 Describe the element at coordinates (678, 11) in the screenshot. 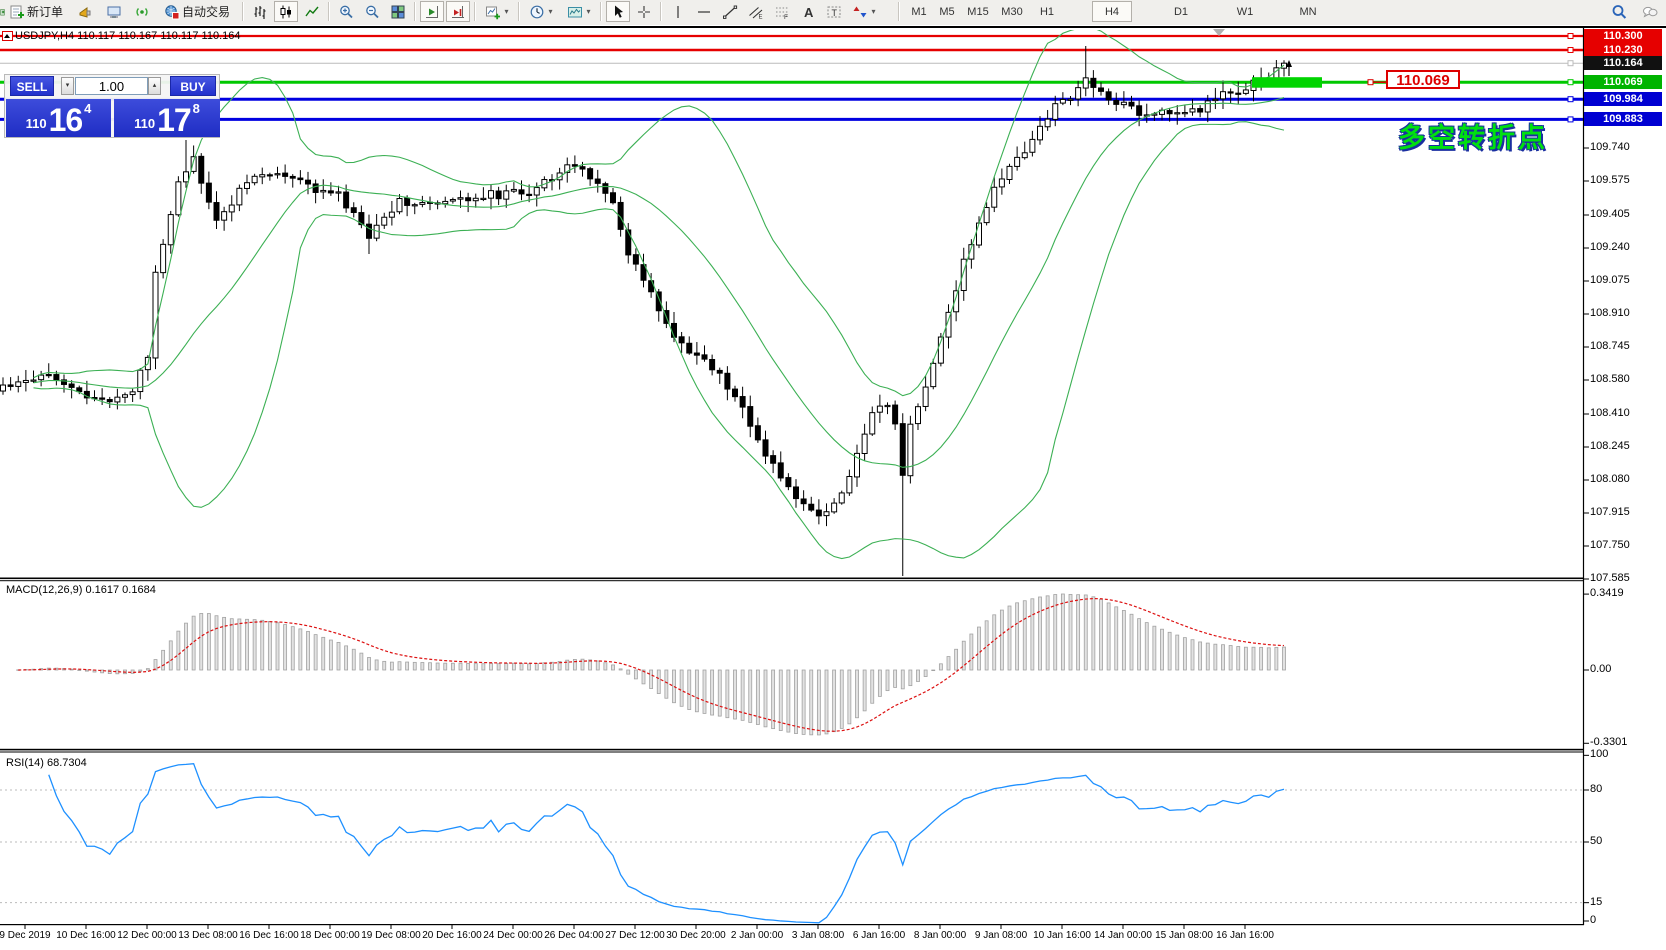

I see `vline-button` at that location.